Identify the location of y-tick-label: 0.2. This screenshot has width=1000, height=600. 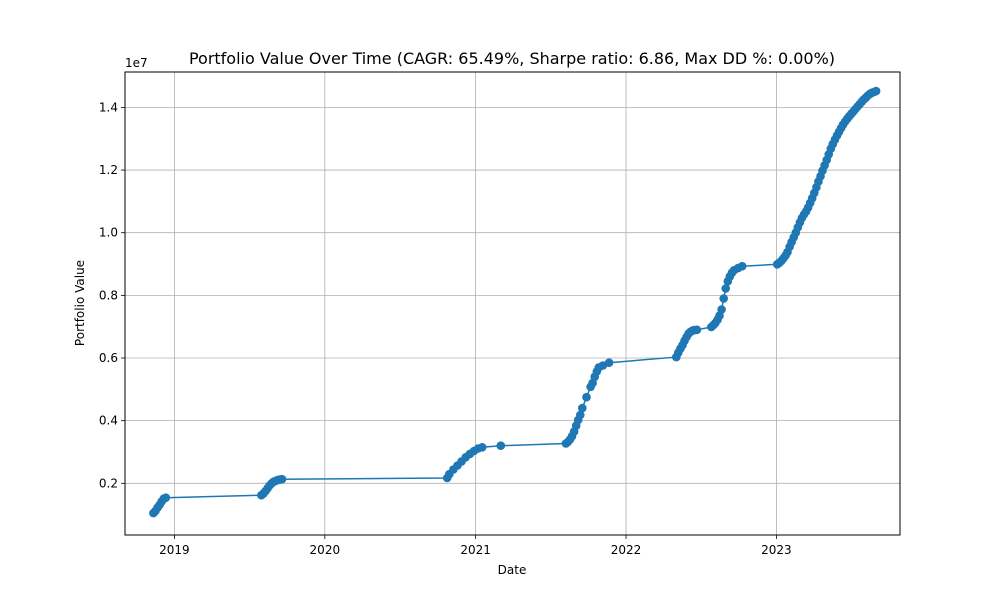
(108, 483).